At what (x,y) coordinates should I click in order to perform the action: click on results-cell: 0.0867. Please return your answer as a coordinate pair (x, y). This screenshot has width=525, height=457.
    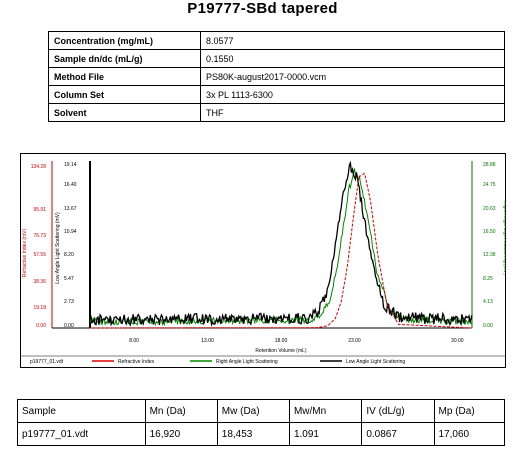
    Looking at the image, I should click on (398, 434).